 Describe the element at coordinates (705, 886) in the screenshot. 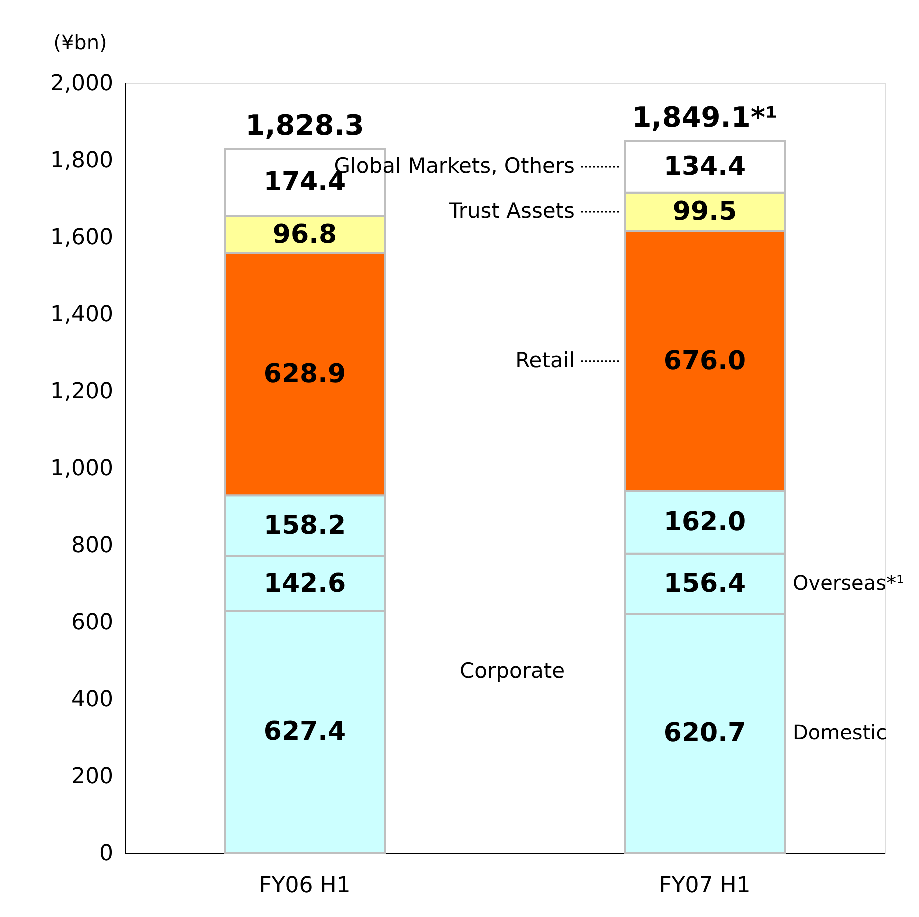

I see `x-tick-label: FY07 H1` at that location.